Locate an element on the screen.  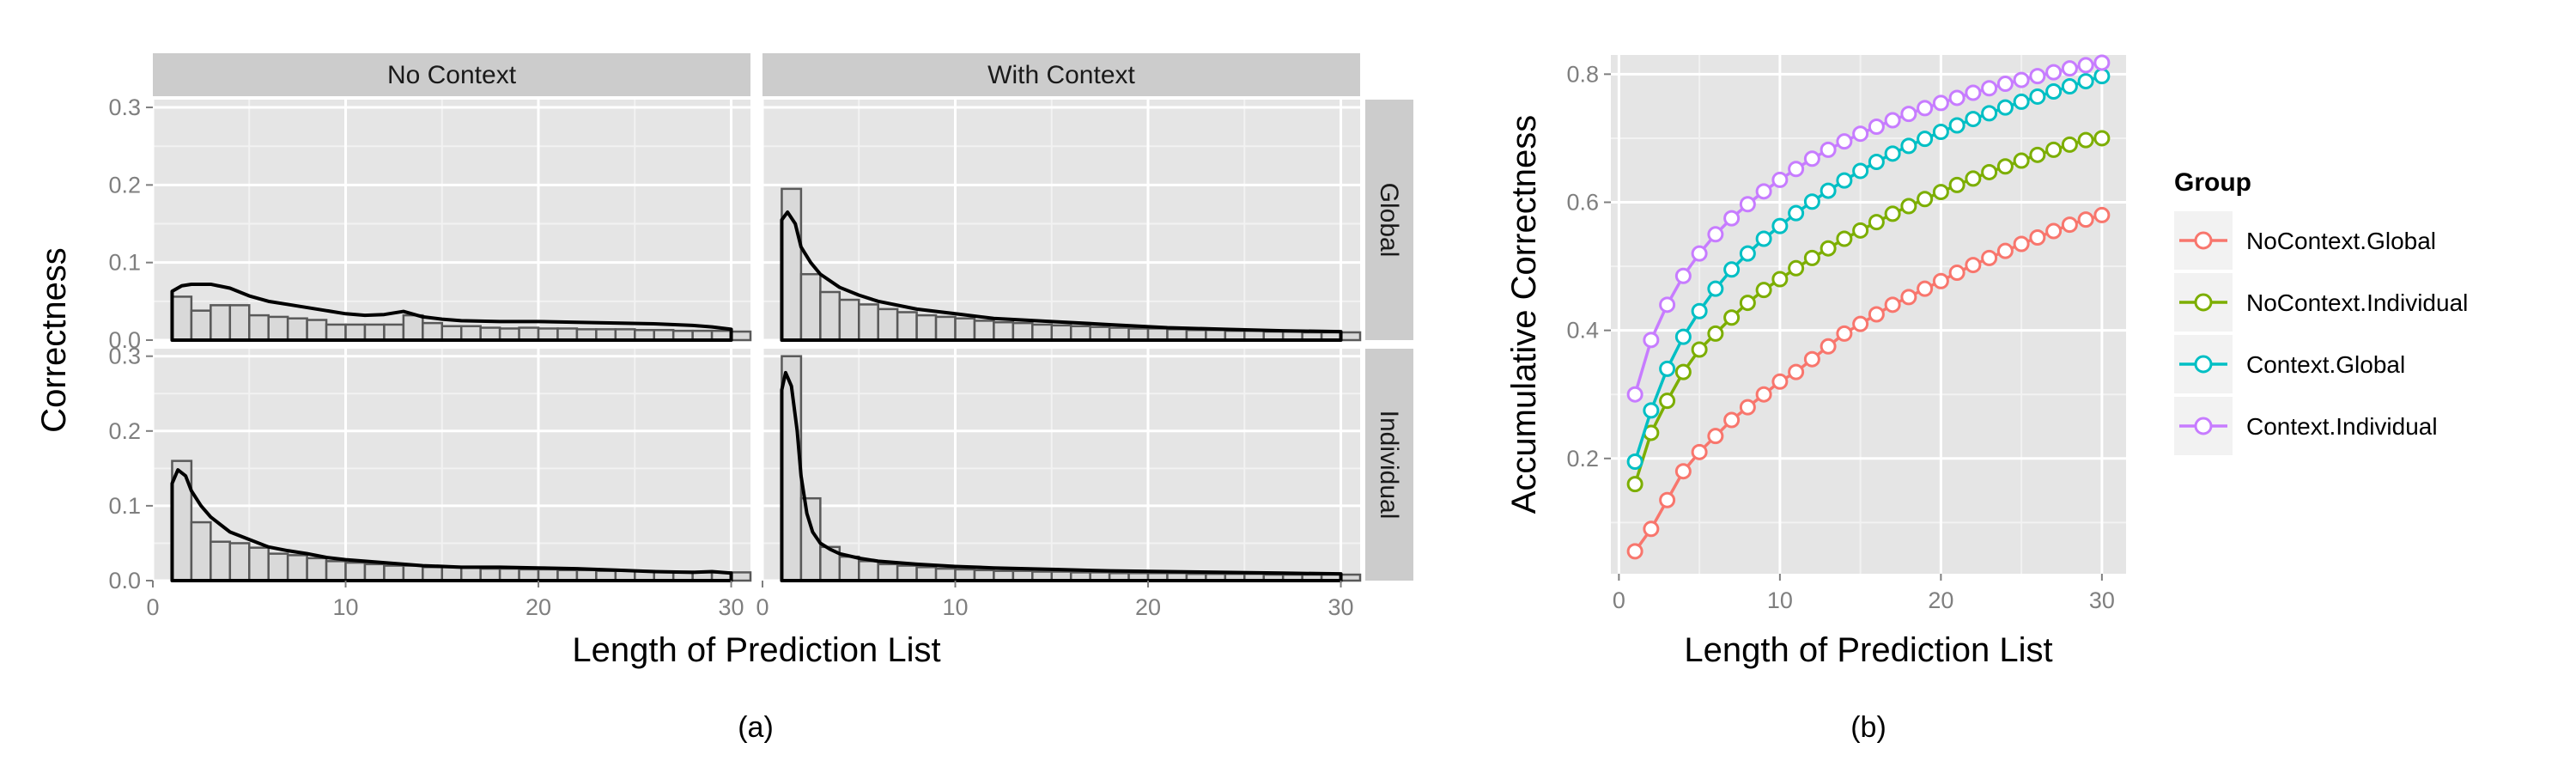
x-tick-label: 10 is located at coordinates (345, 607).